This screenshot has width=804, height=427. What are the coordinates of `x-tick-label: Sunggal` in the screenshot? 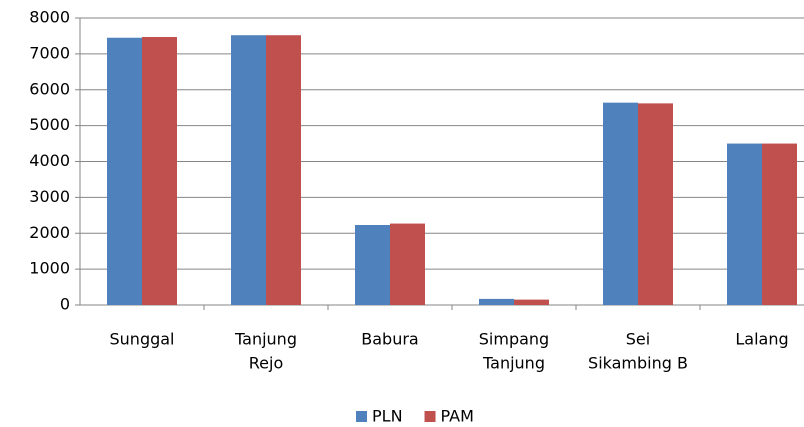 It's located at (142, 339).